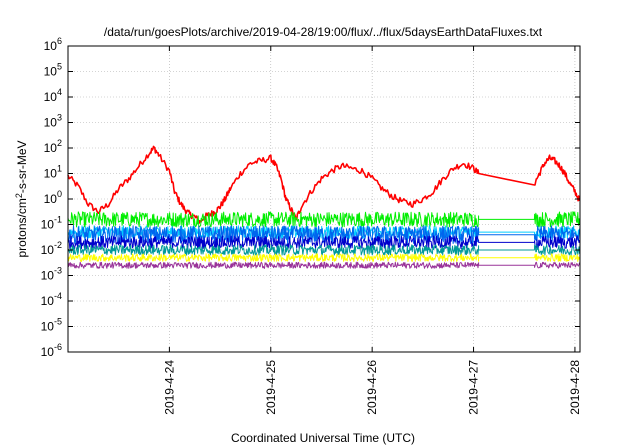  I want to click on y-tick-label: 10⁻⁵, so click(51, 325).